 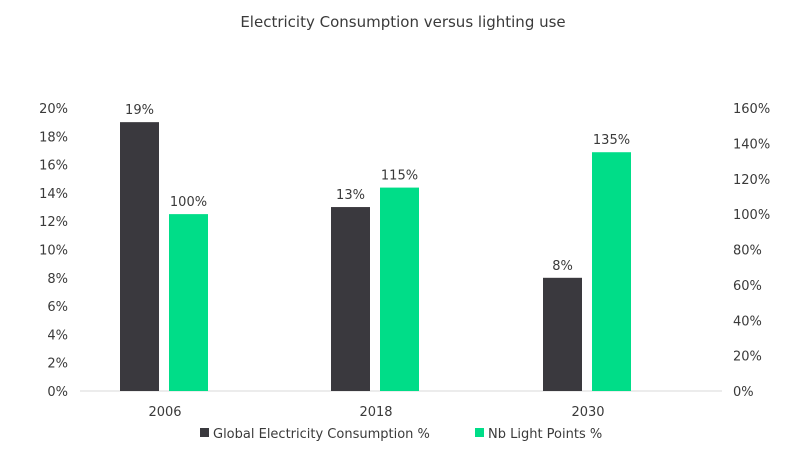 I want to click on left-tick-label: 12%, so click(x=53, y=222).